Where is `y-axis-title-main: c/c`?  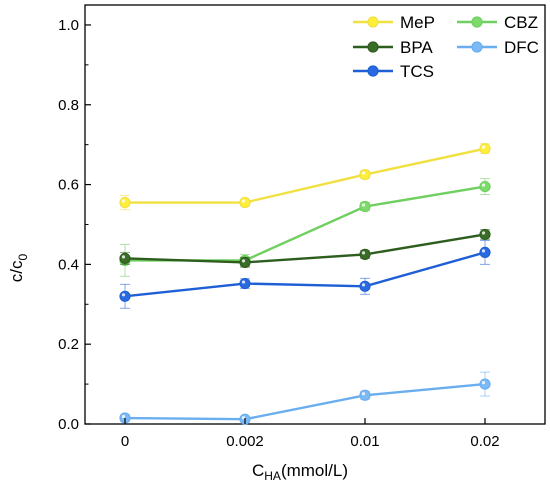
y-axis-title-main: c/c is located at coordinates (16, 271).